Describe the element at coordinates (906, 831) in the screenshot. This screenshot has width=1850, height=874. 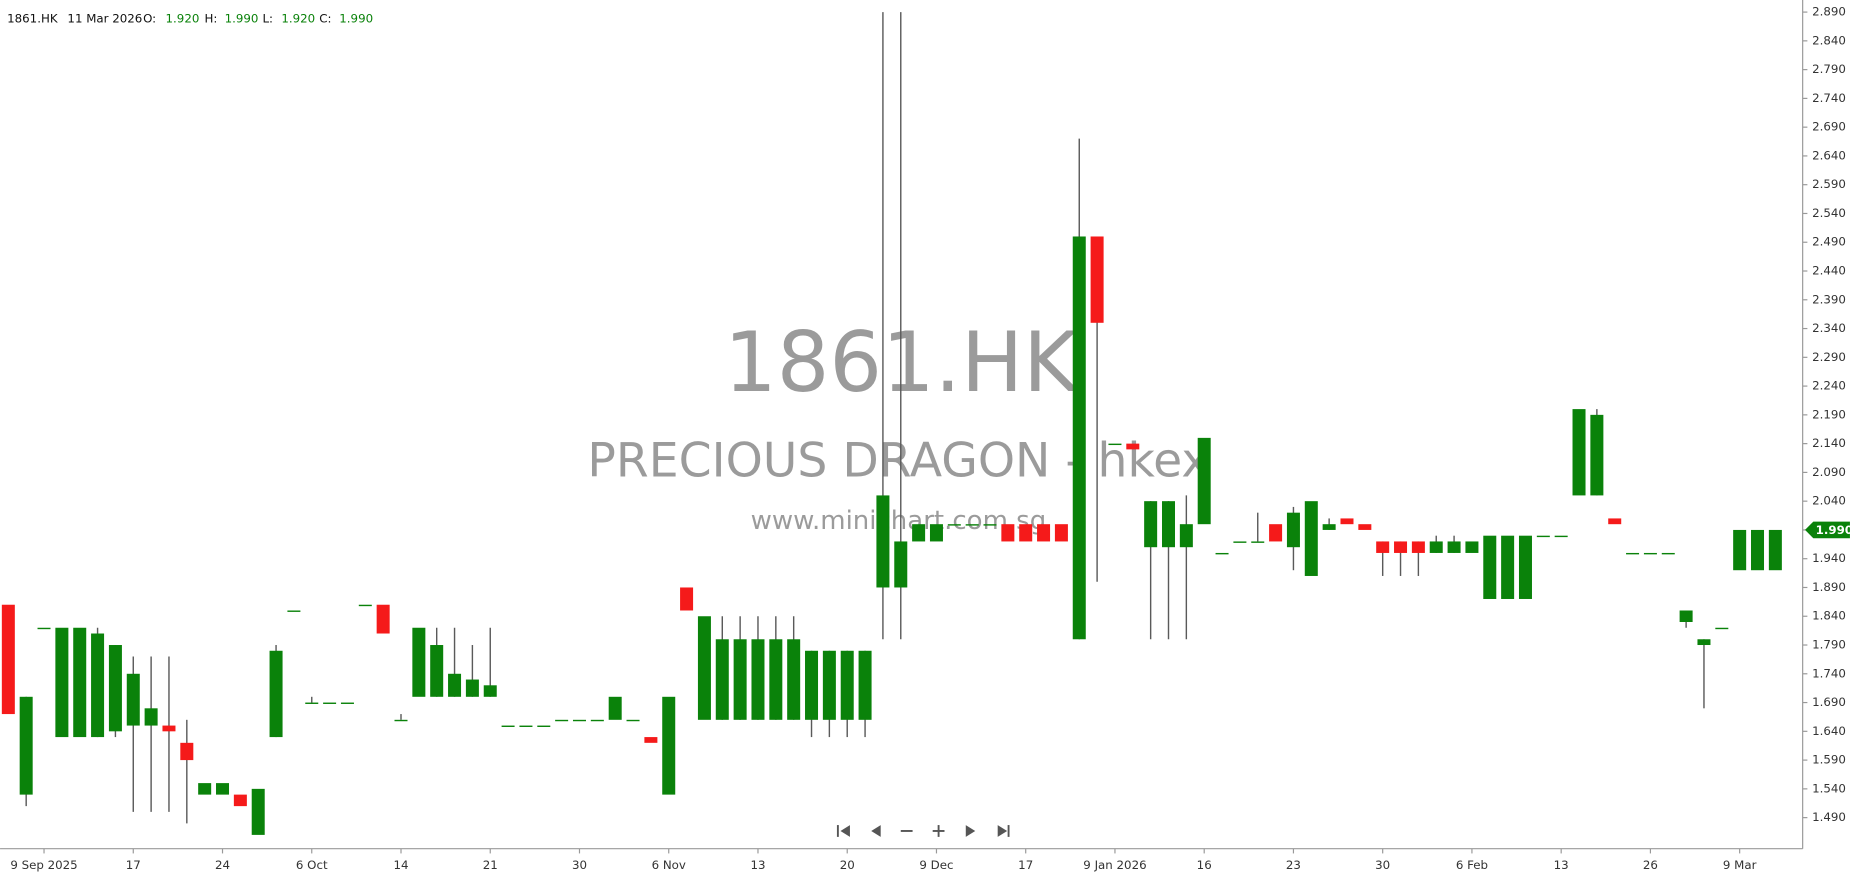
I see `zoom-out-button` at that location.